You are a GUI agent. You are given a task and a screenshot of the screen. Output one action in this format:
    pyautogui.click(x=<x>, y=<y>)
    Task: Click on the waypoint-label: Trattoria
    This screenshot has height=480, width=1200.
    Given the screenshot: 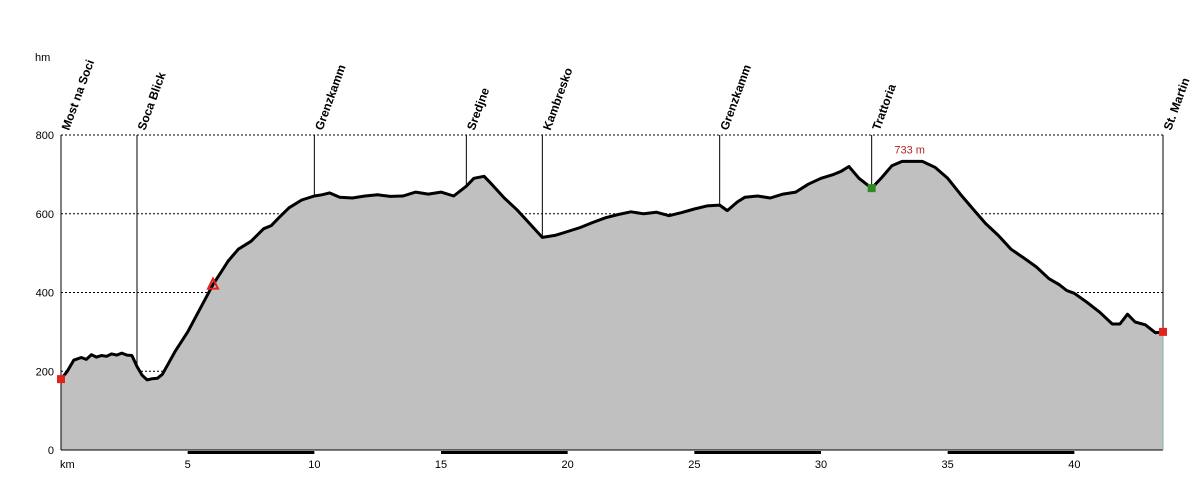 What is the action you would take?
    pyautogui.click(x=884, y=107)
    